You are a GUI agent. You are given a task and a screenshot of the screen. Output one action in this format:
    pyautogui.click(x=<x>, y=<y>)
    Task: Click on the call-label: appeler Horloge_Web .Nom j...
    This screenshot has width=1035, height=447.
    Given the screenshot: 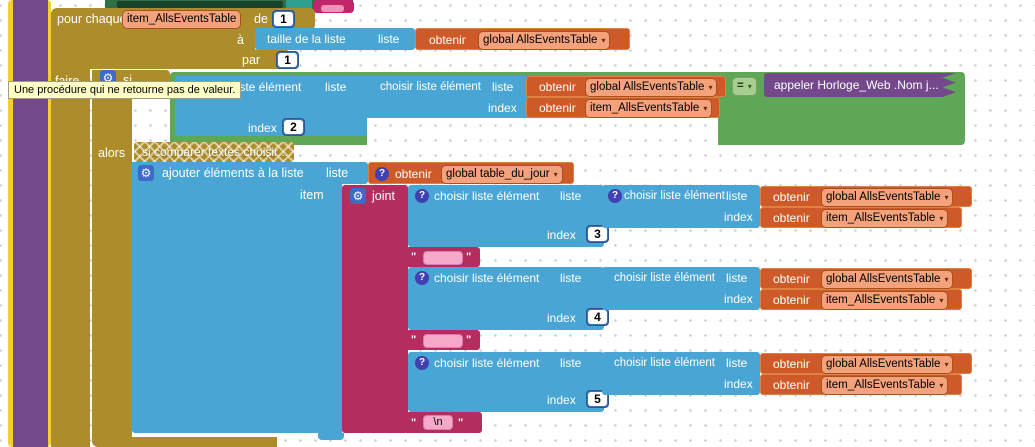 What is the action you would take?
    pyautogui.click(x=856, y=85)
    